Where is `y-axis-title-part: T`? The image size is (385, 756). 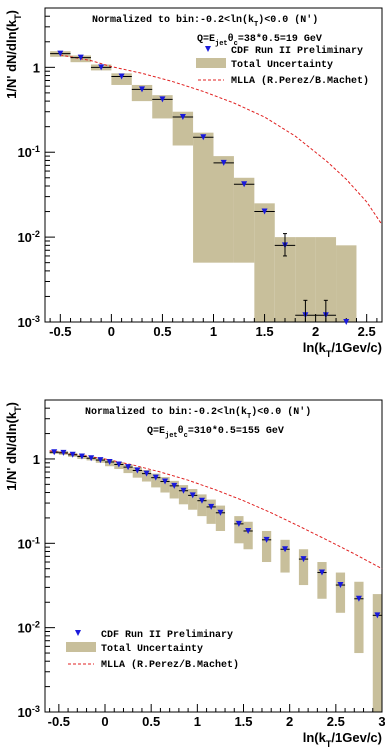 y-axis-title-part: T is located at coordinates (18, 17).